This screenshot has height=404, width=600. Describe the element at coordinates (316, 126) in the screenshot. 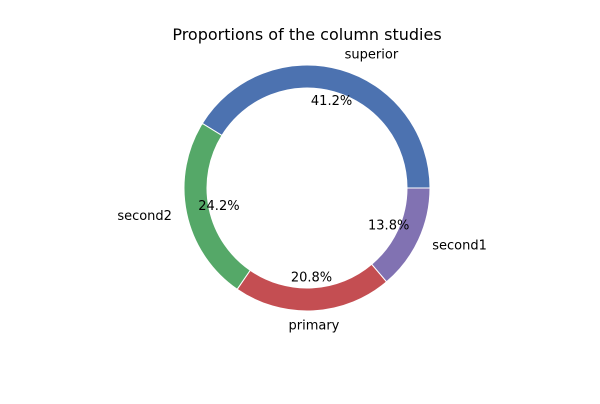

I see `slice-superior` at that location.